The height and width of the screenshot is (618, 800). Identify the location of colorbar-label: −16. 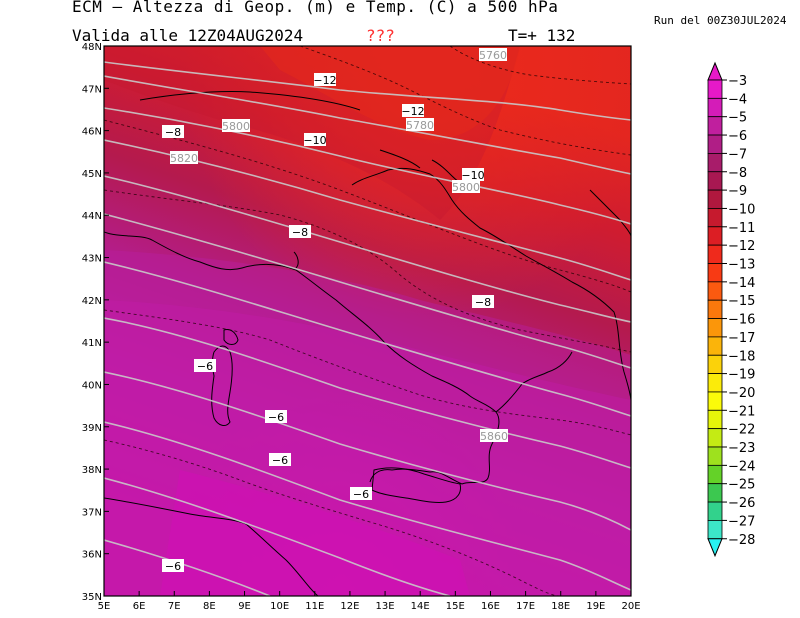
(741, 320).